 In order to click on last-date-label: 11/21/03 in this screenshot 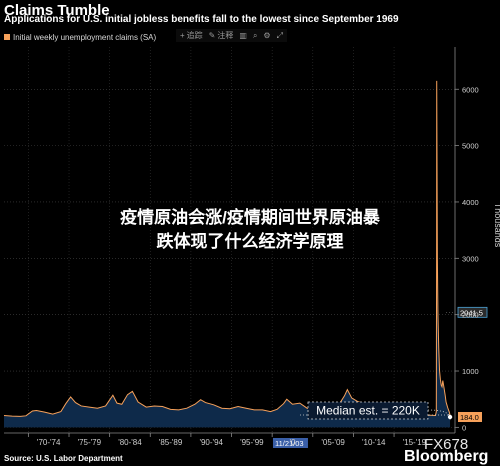, I will do `click(289, 443)`.